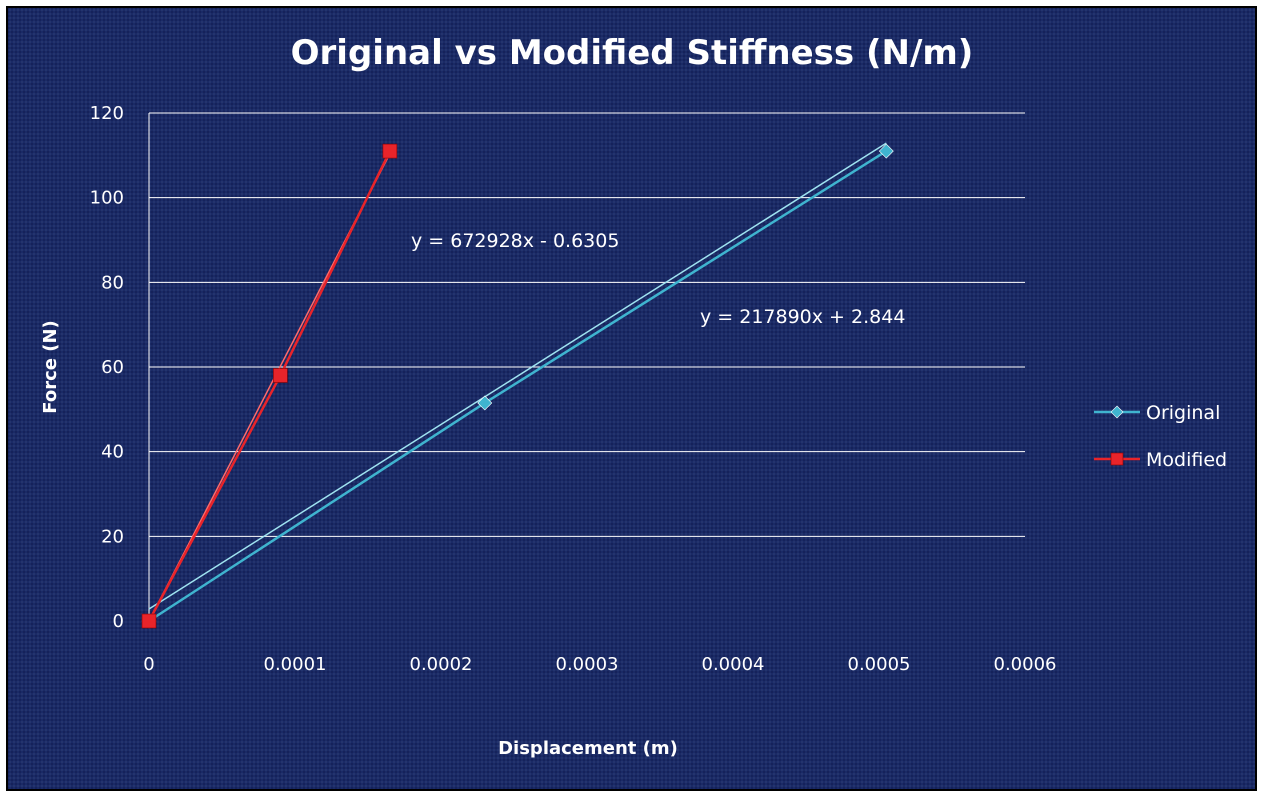  I want to click on chart-title: Original vs Modified Stiffness (N/m), so click(632, 53).